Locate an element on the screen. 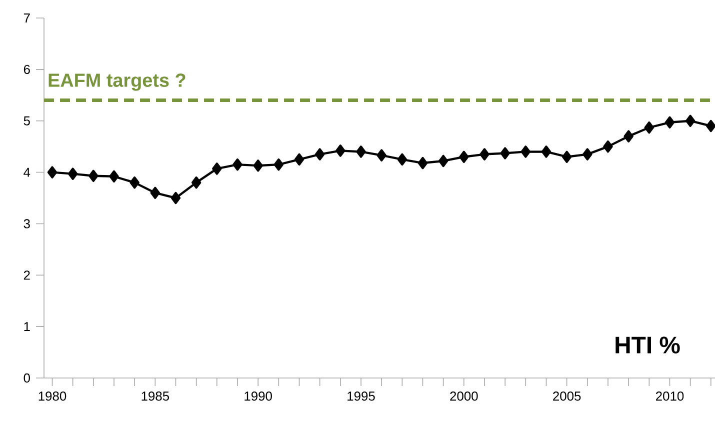  x-tick-label: 2000 is located at coordinates (464, 396).